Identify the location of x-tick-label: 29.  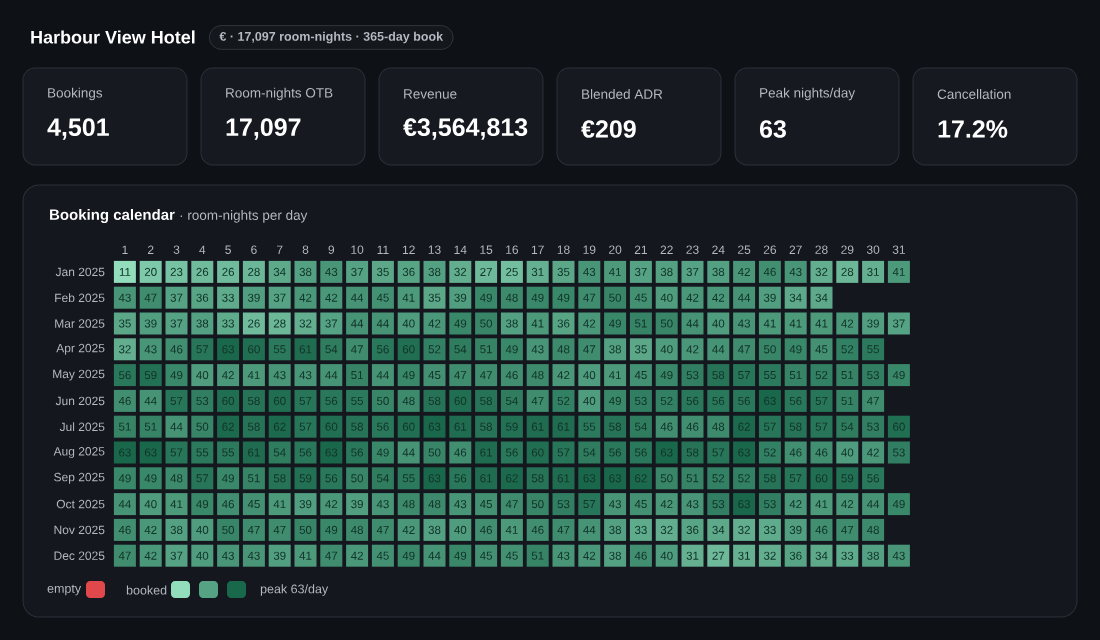
(847, 249).